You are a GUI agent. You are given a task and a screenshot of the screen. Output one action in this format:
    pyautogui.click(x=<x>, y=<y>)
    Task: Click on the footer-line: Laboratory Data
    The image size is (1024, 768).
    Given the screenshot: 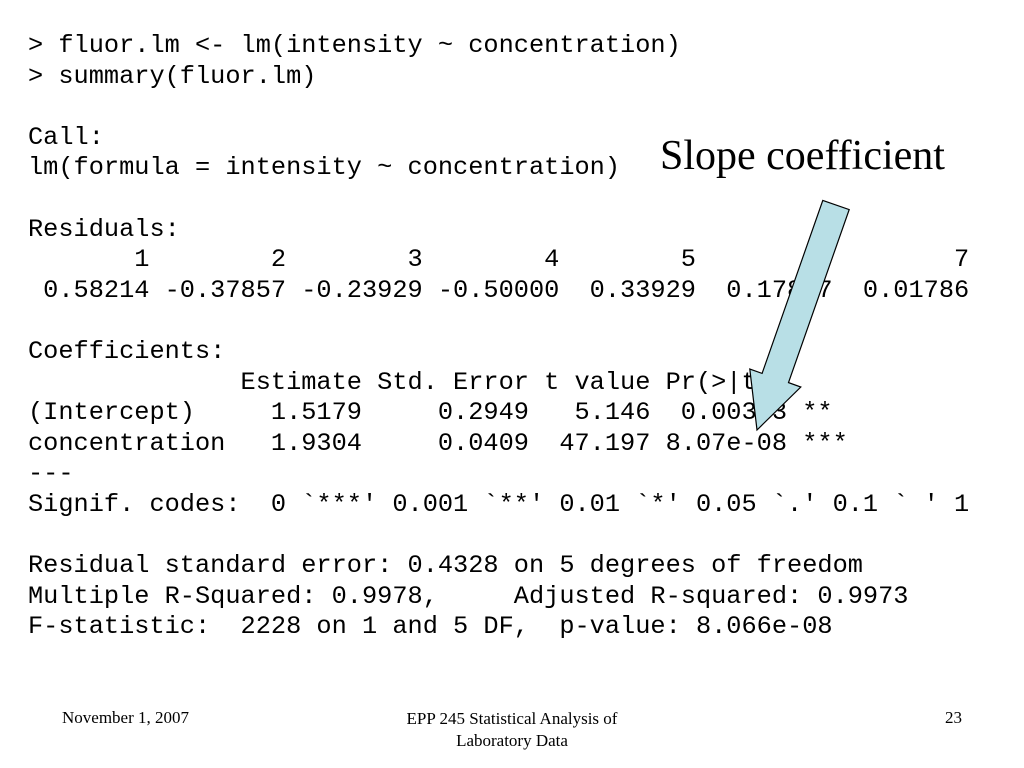 What is the action you would take?
    pyautogui.click(x=512, y=740)
    